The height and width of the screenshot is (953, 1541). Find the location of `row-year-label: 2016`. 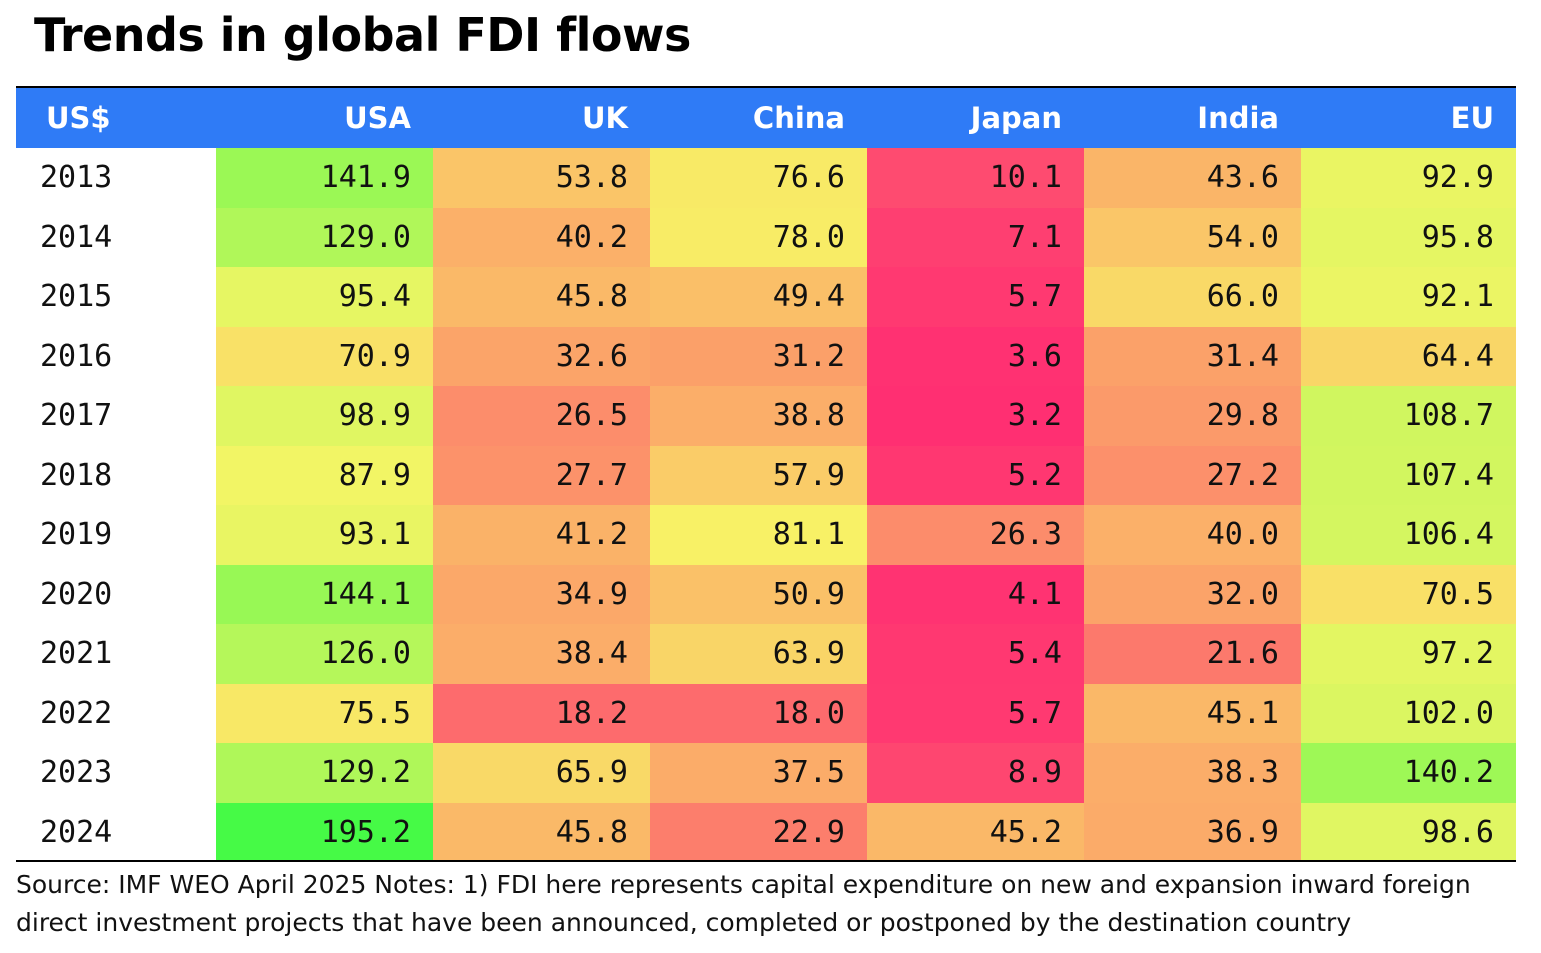

row-year-label: 2016 is located at coordinates (116, 356).